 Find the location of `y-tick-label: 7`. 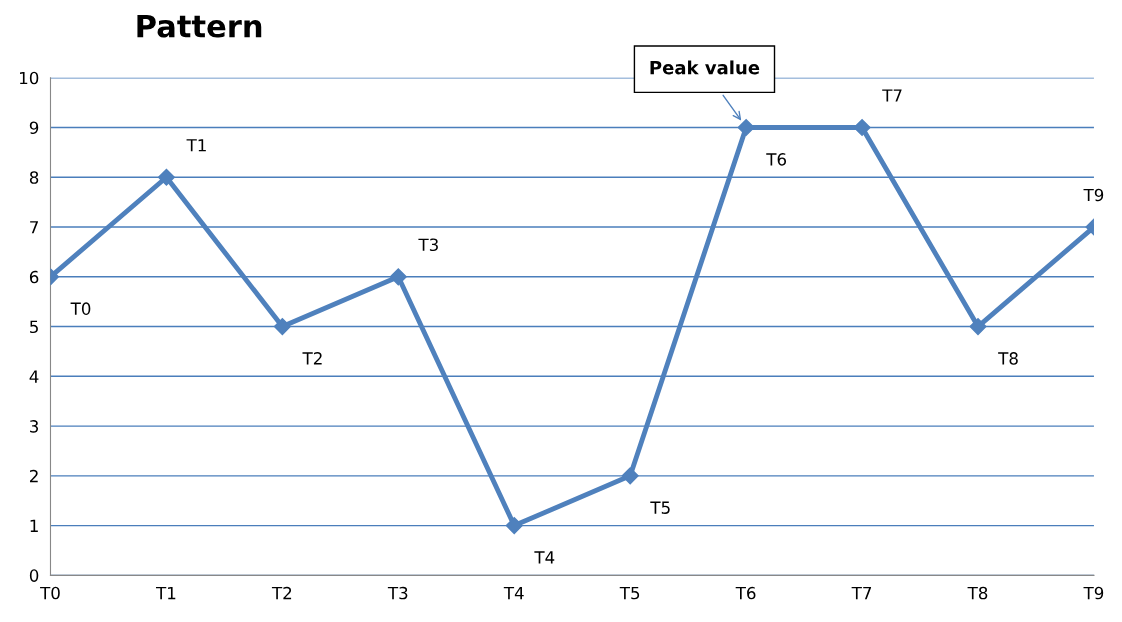

y-tick-label: 7 is located at coordinates (34, 227).